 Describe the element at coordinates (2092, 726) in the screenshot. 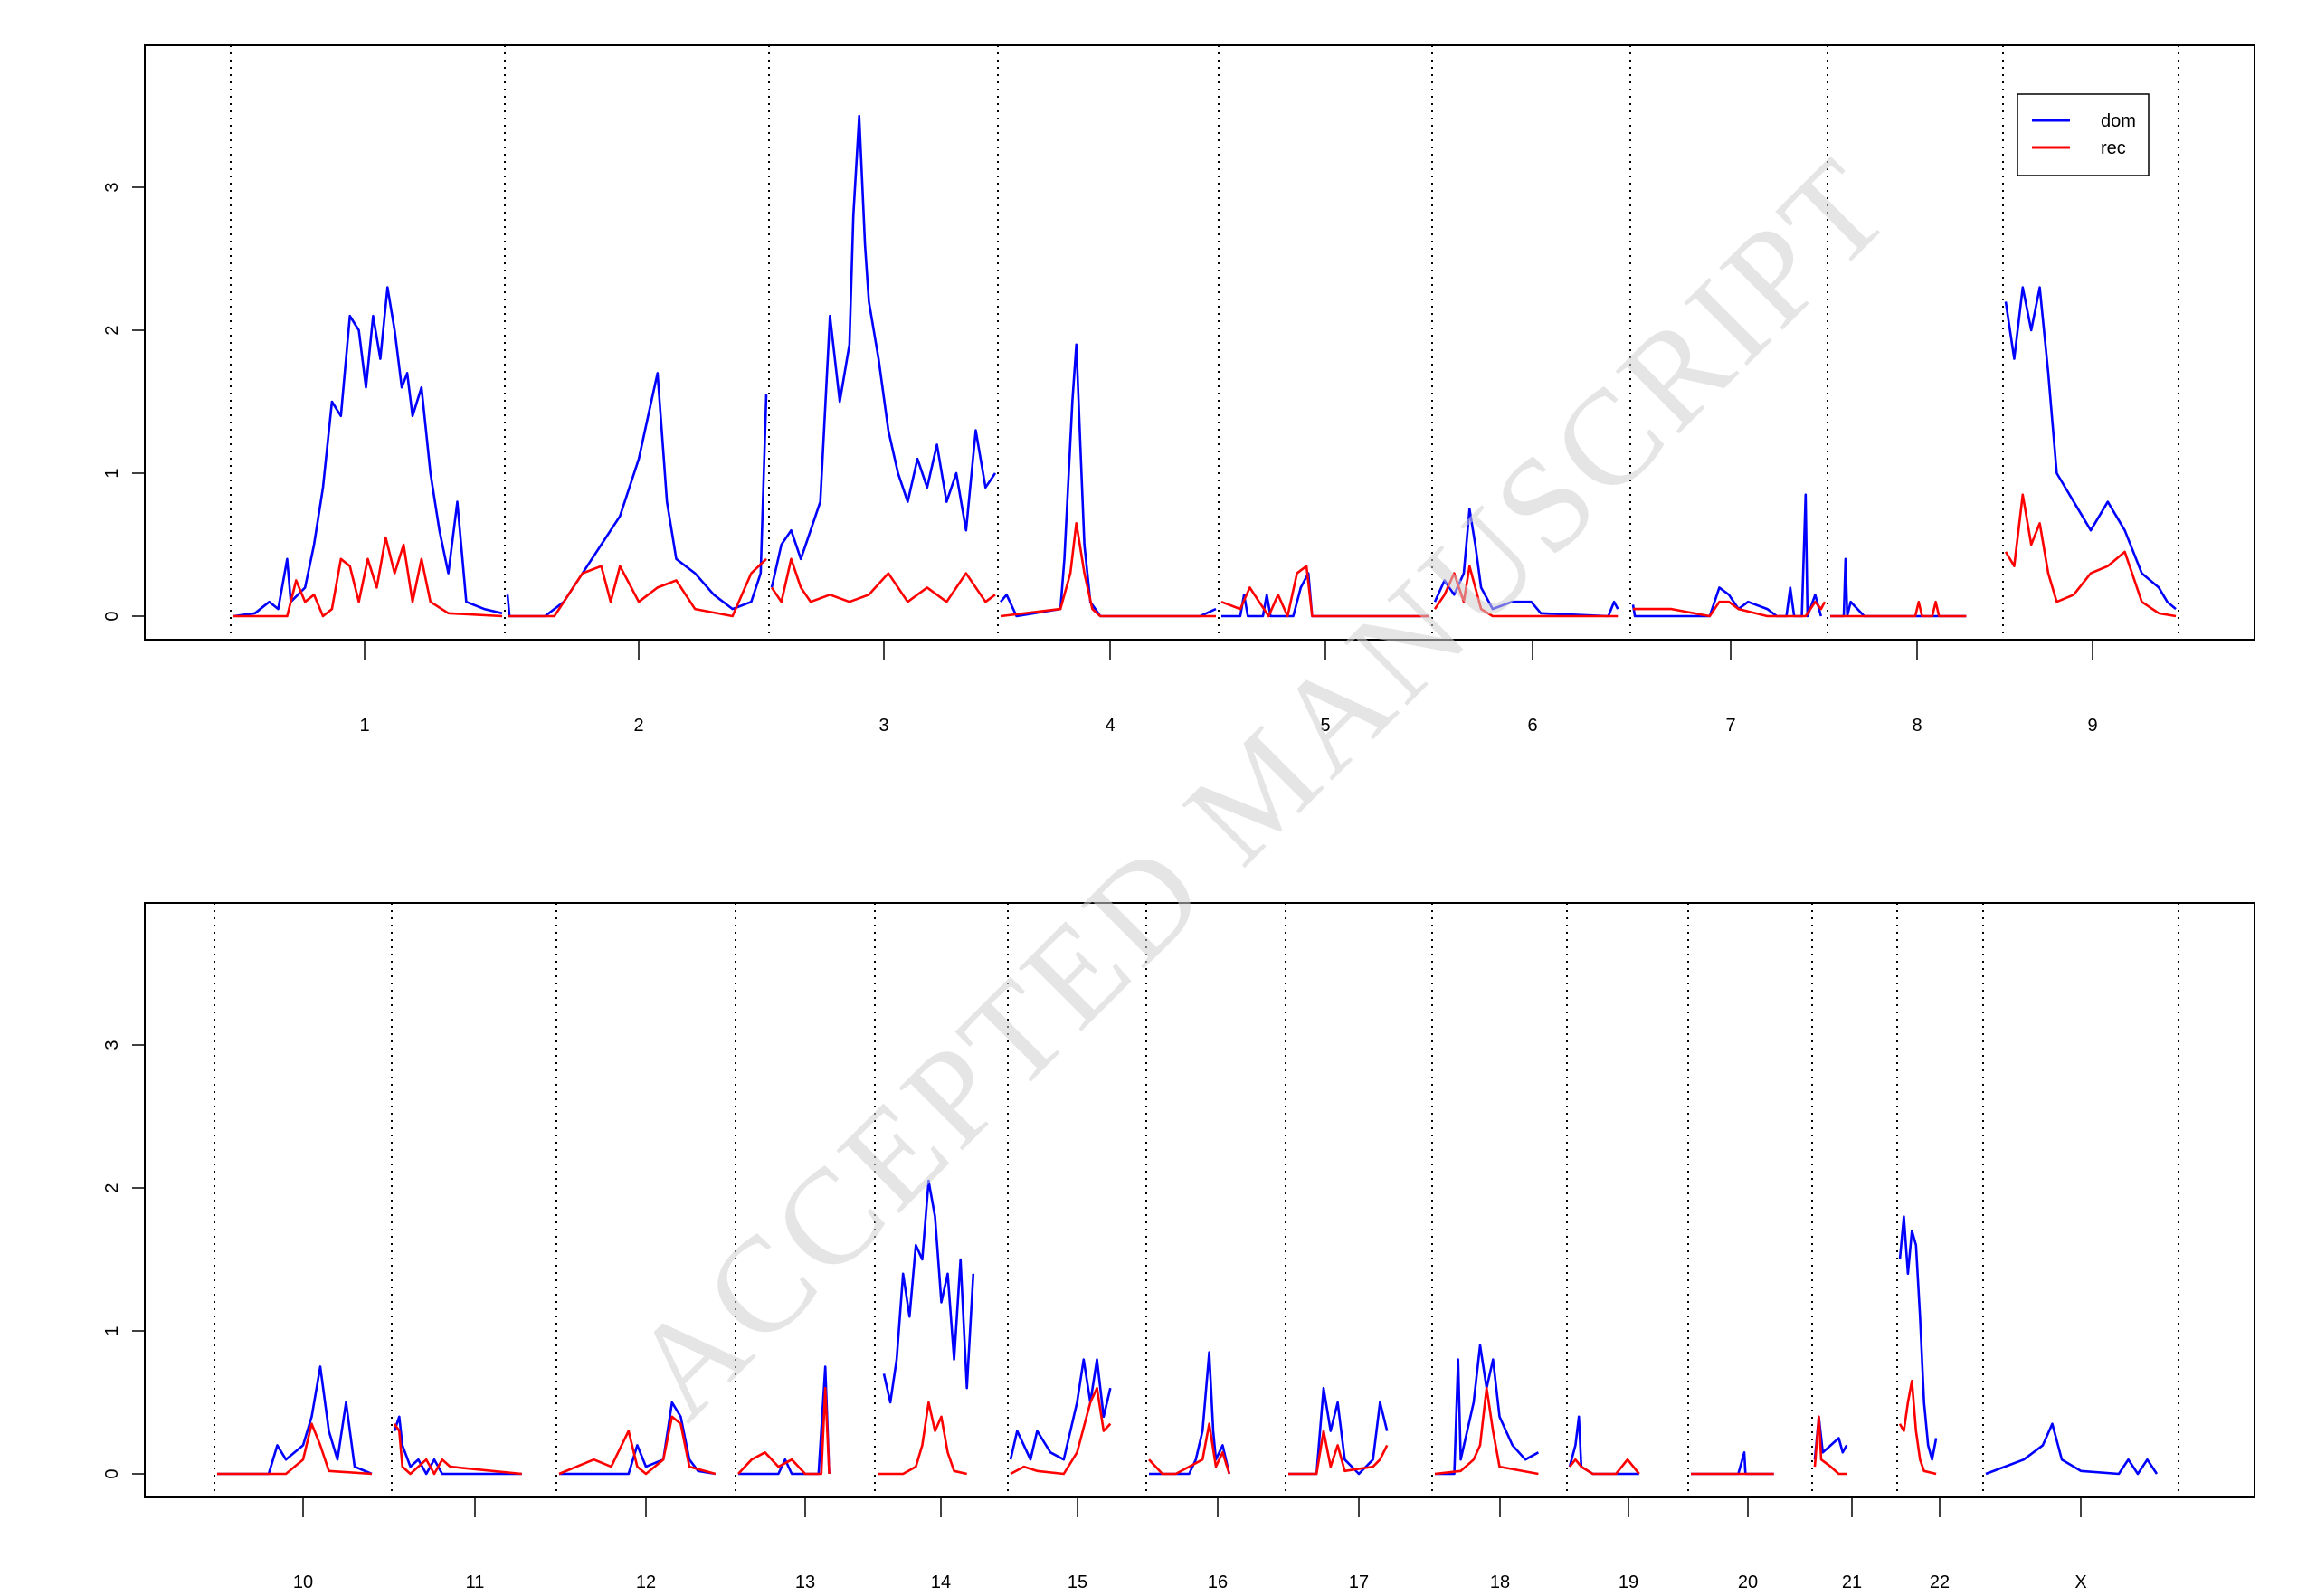

I see `x-tick-label: 9` at that location.